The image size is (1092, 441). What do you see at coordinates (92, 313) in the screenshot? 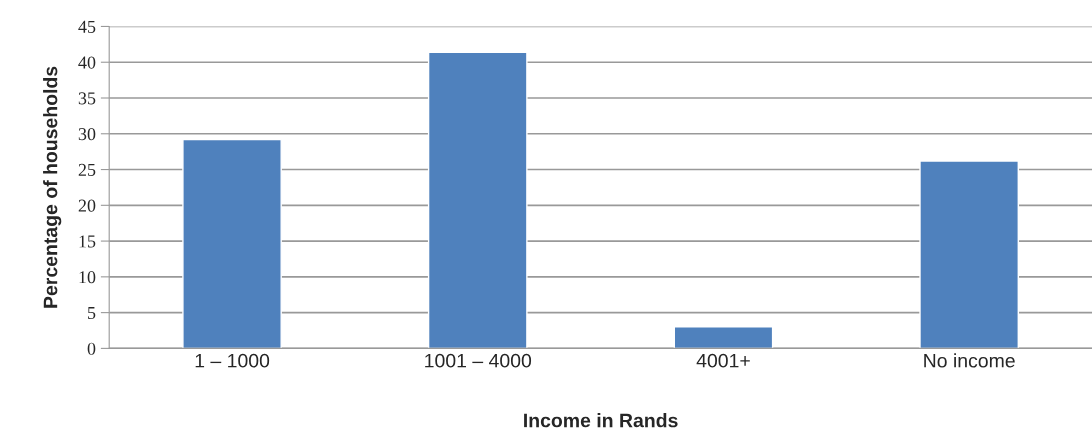
I see `y-tick-label: 5` at bounding box center [92, 313].